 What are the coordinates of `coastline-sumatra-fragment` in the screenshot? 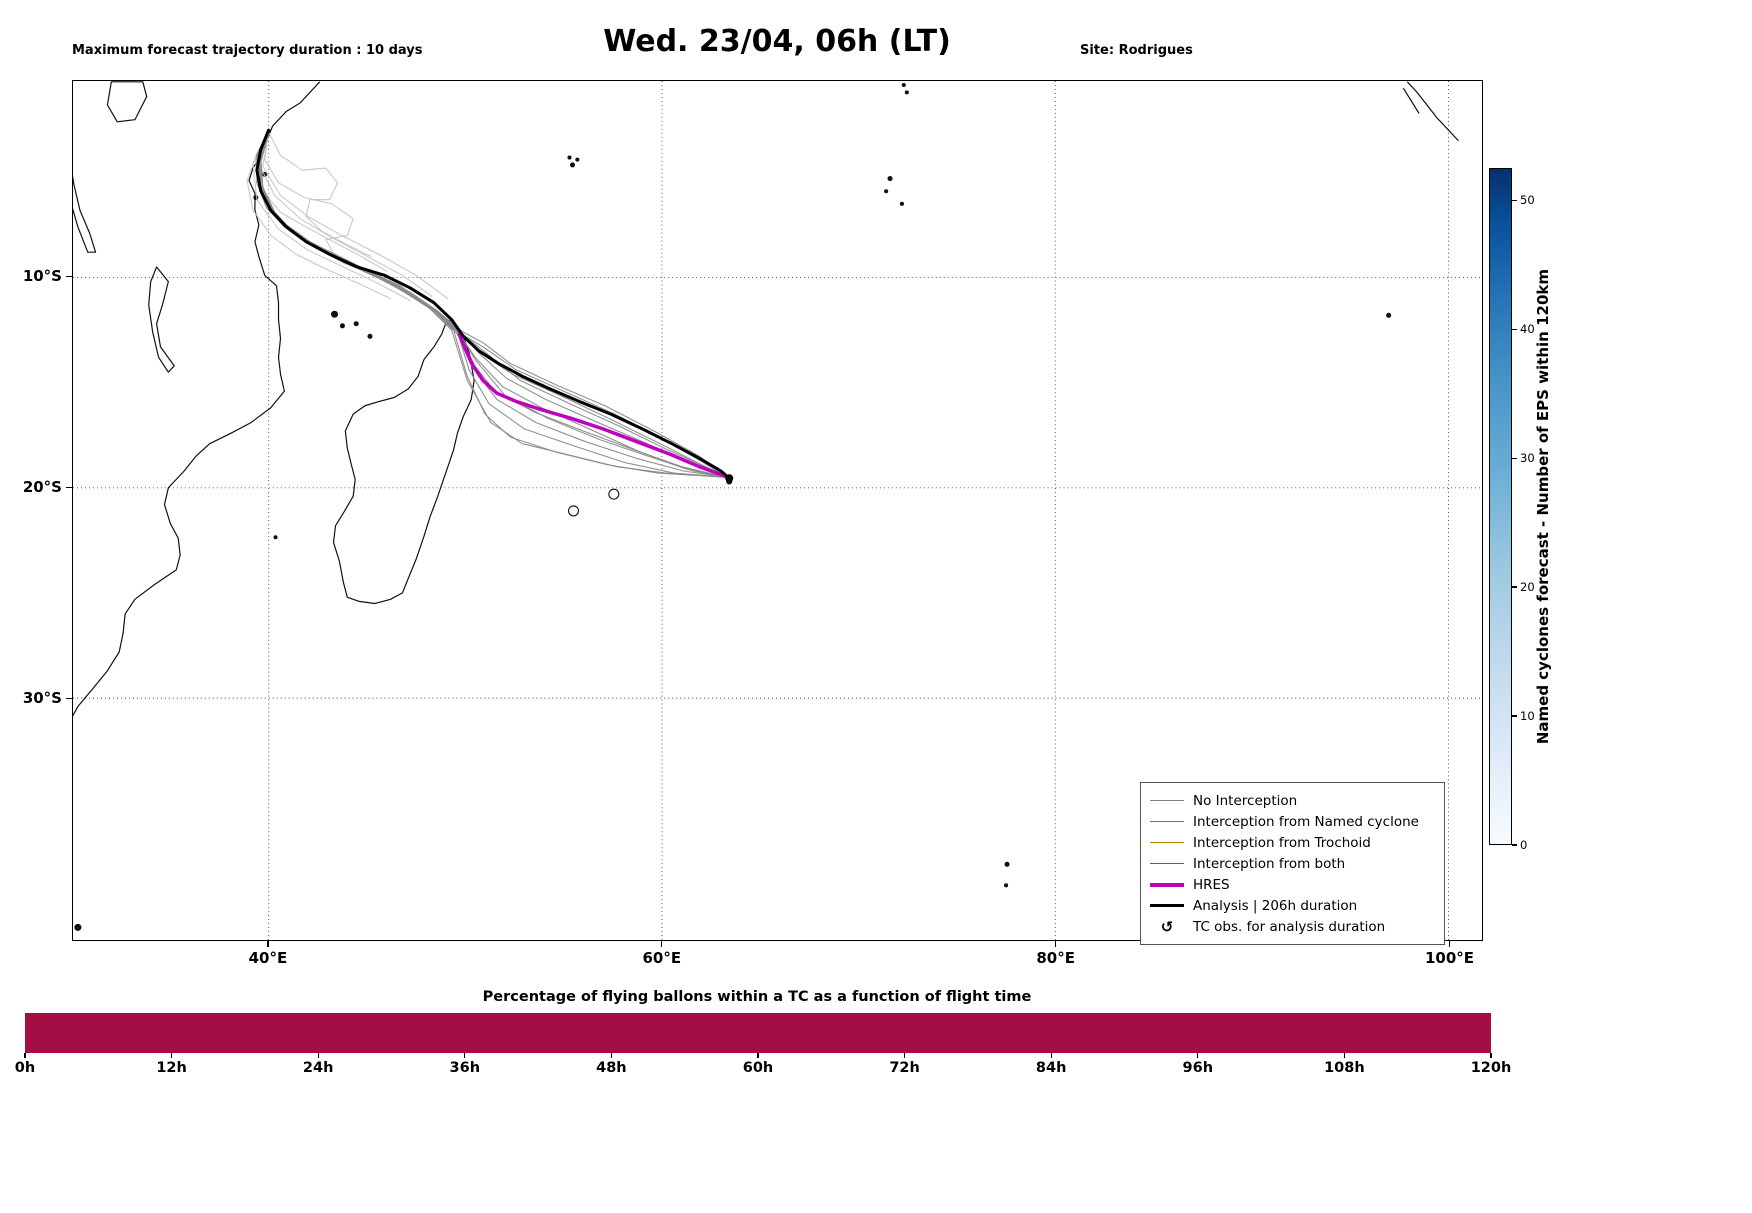 It's located at (1432, 111).